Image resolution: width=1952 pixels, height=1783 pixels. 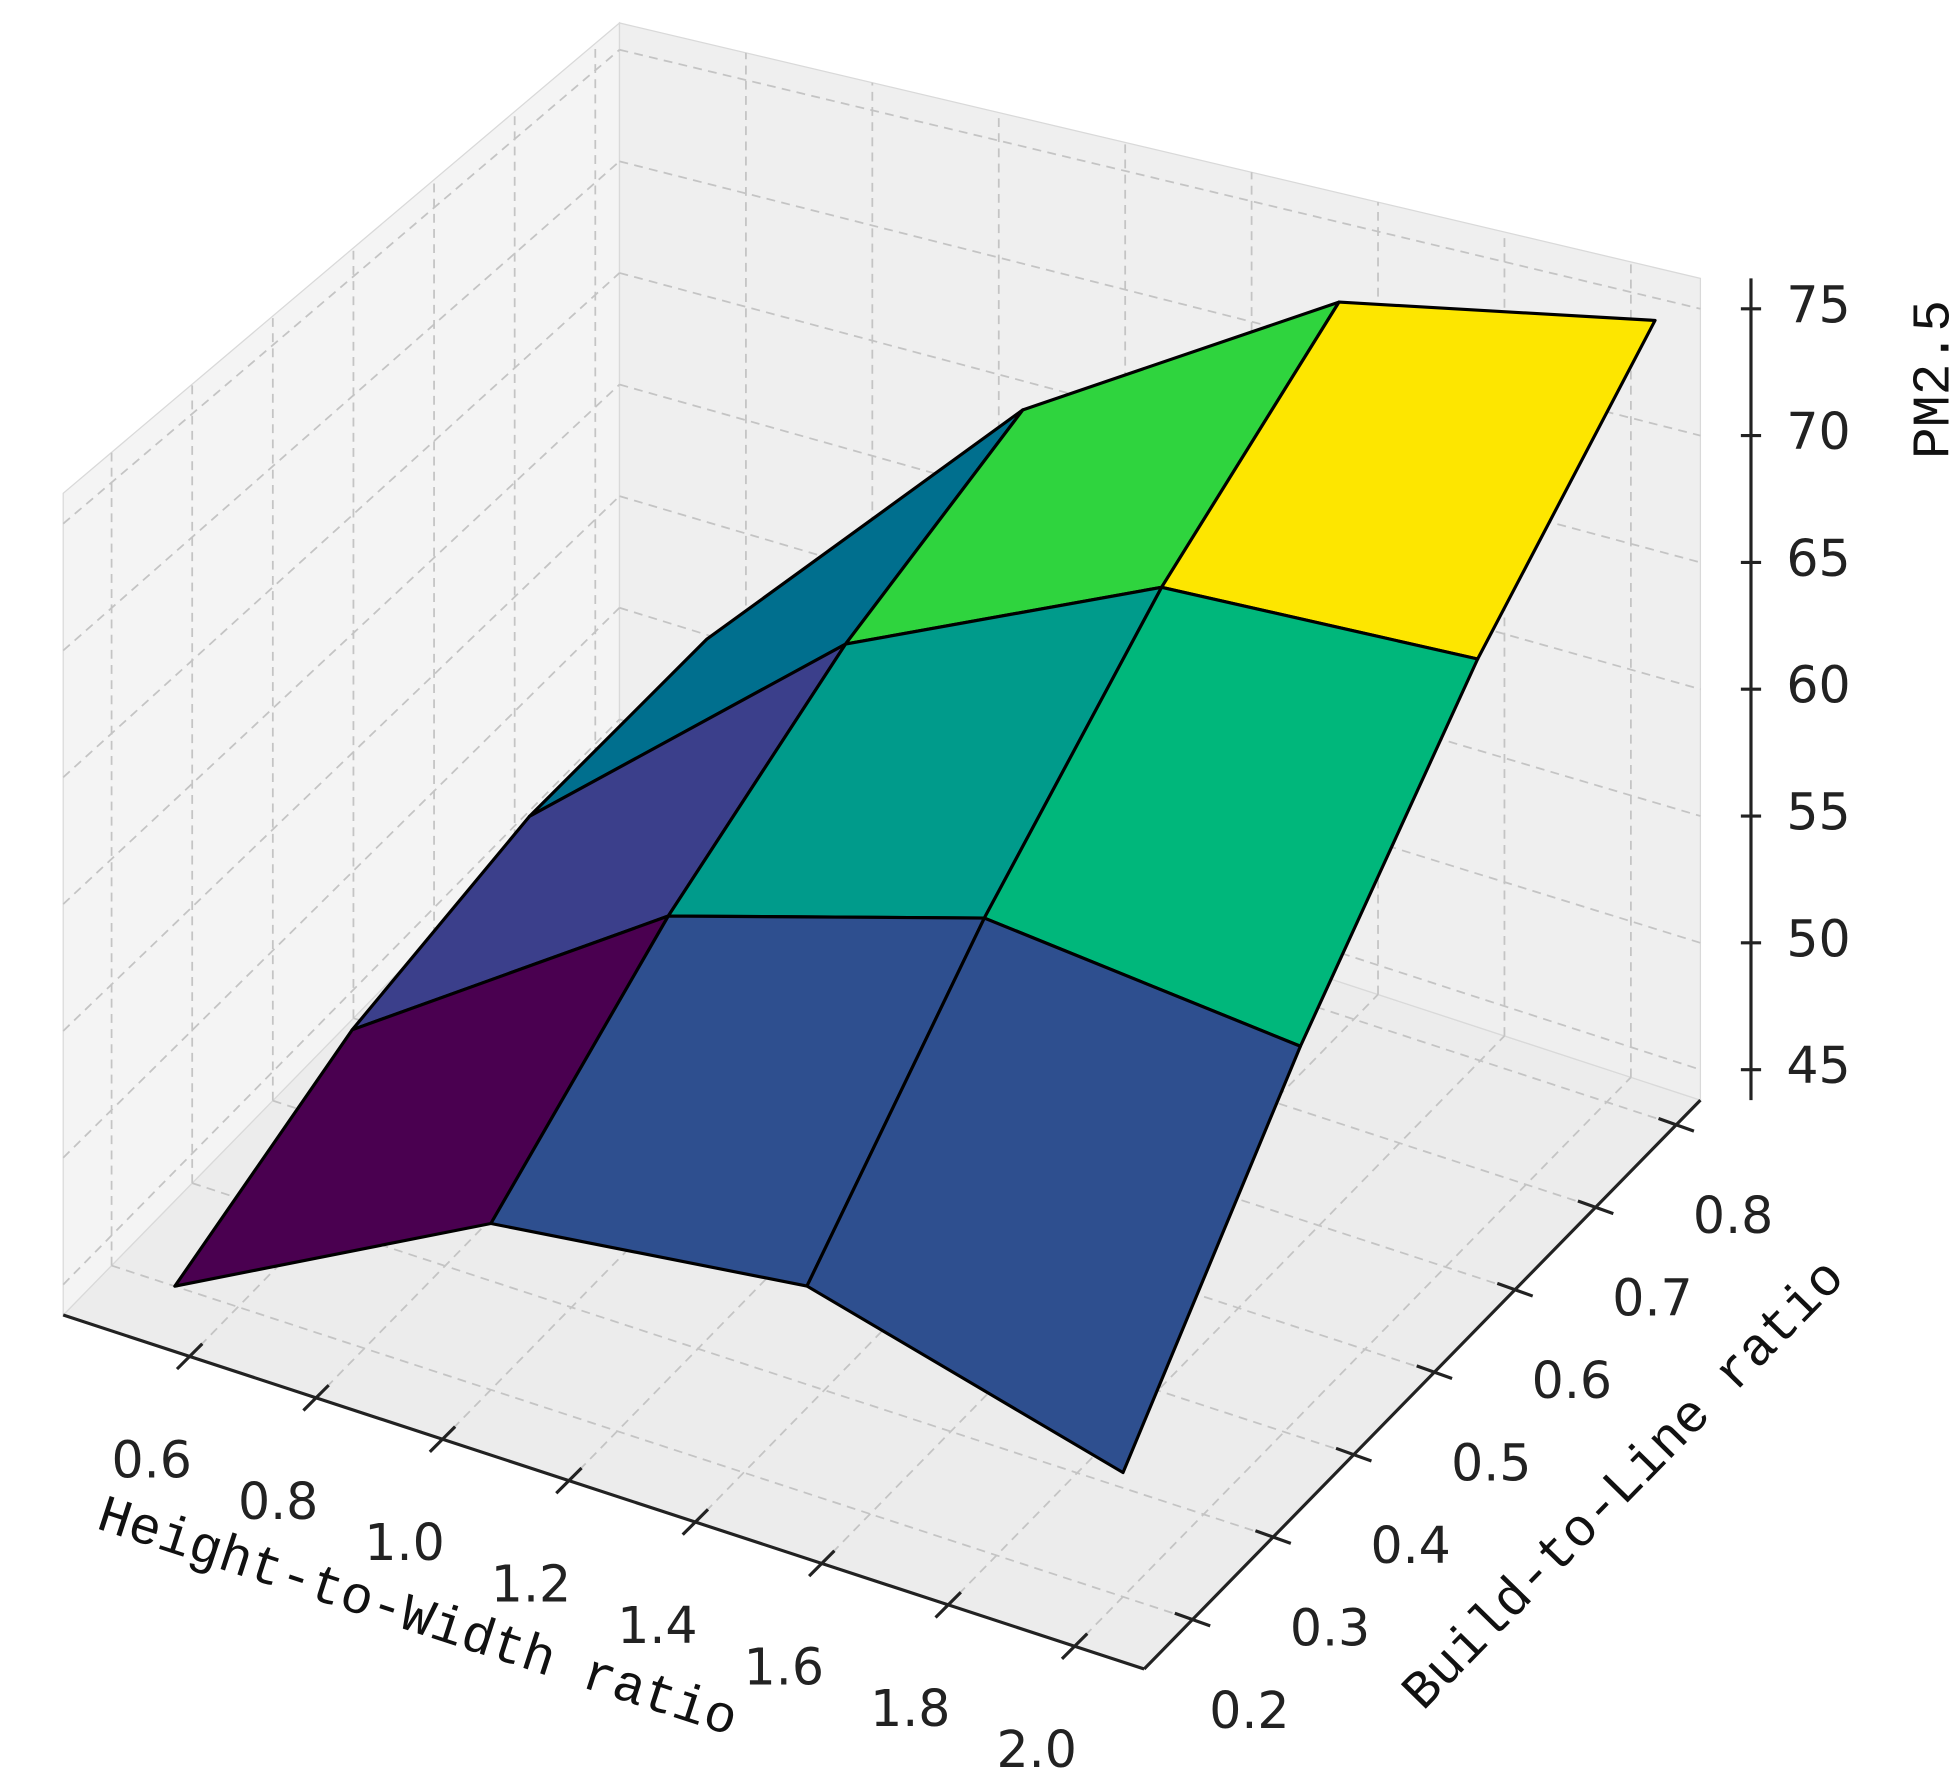 I want to click on x-tick-label: 1.8, so click(x=910, y=1708).